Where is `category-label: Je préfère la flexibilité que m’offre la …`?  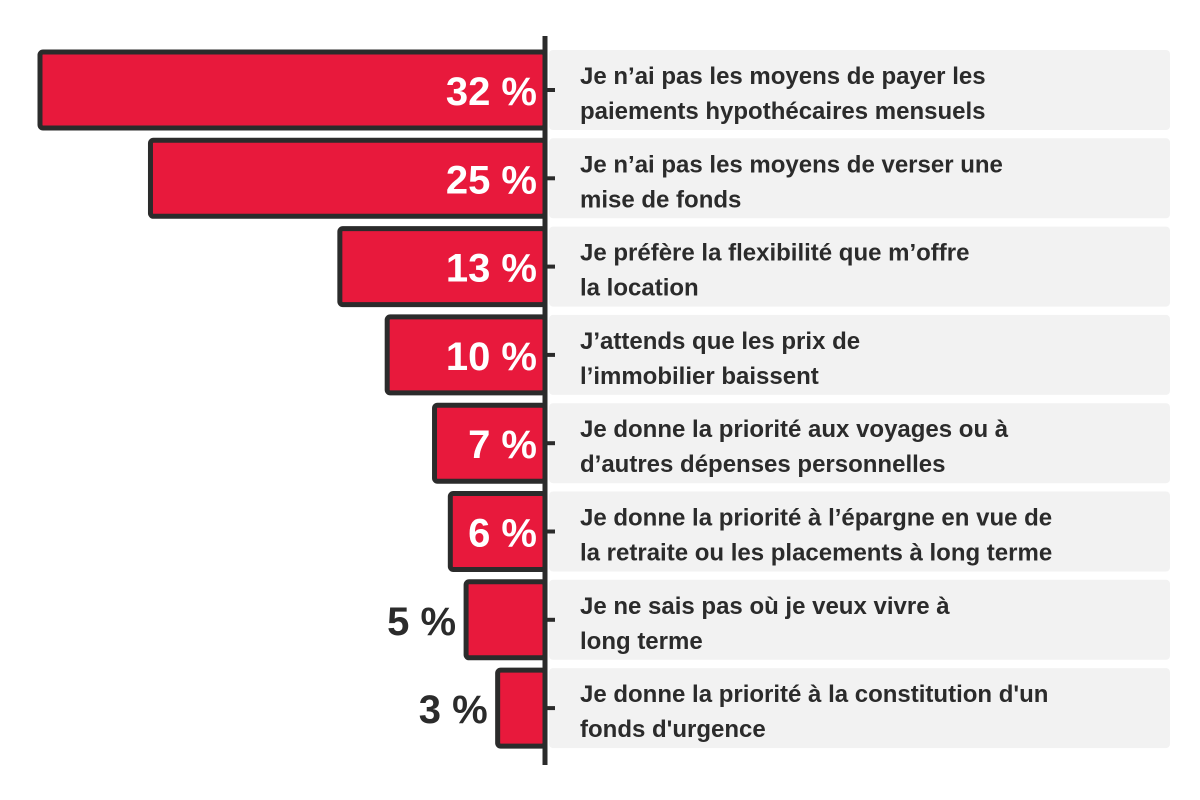 category-label: Je préfère la flexibilité que m’offre la … is located at coordinates (774, 271).